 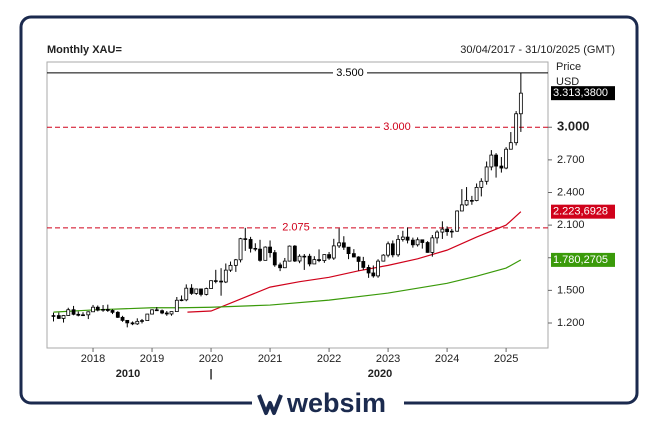 What do you see at coordinates (571, 323) in the screenshot?
I see `y-tick-label: 1.200` at bounding box center [571, 323].